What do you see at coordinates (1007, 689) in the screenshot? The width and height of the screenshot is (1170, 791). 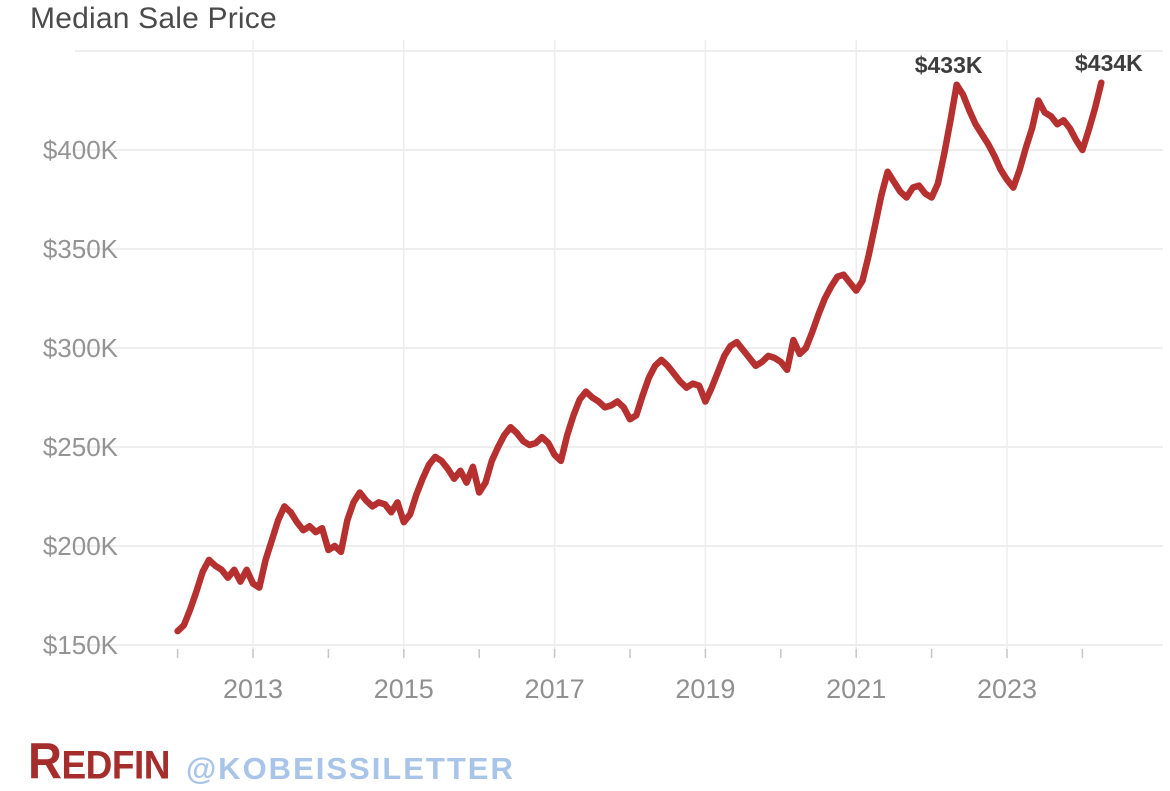 I see `x-axis-label: 2023` at bounding box center [1007, 689].